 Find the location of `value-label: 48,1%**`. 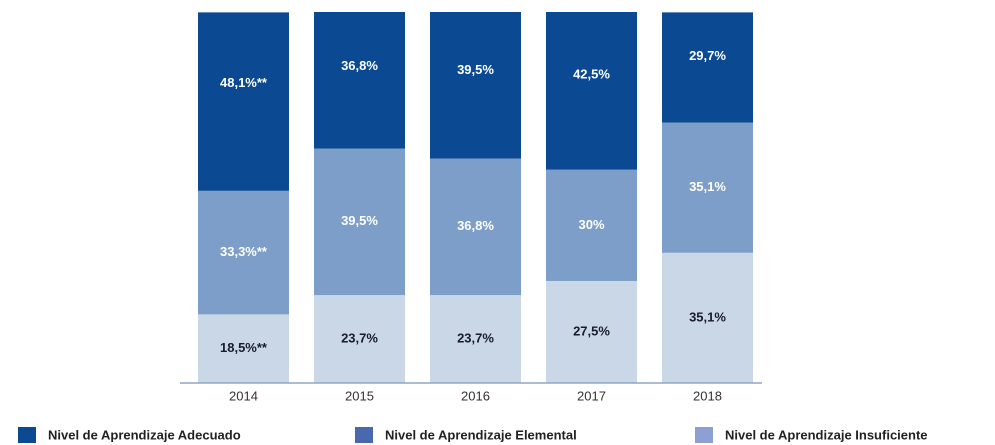

value-label: 48,1%** is located at coordinates (244, 82).